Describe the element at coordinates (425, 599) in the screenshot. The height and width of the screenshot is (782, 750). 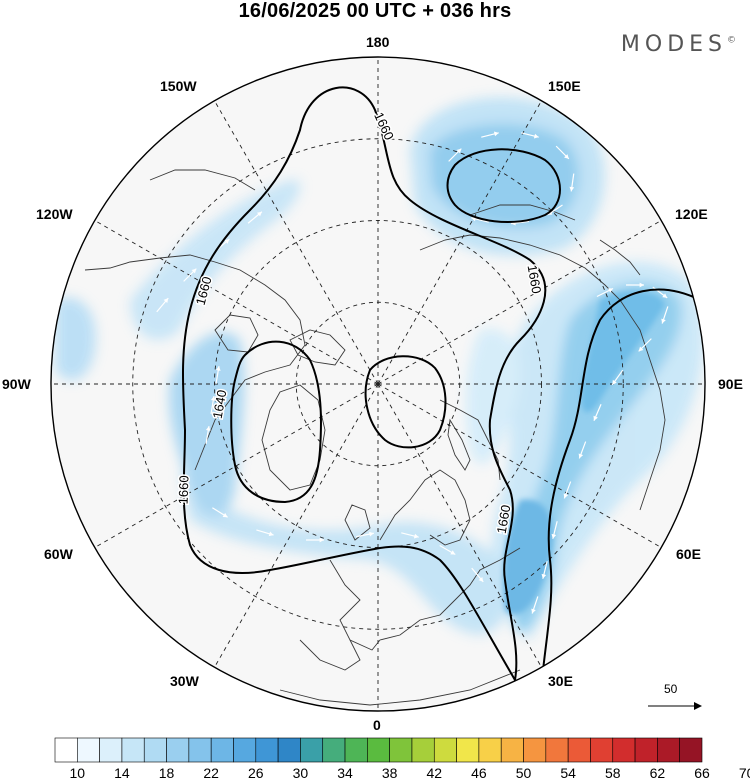
I see `coast-europe` at that location.